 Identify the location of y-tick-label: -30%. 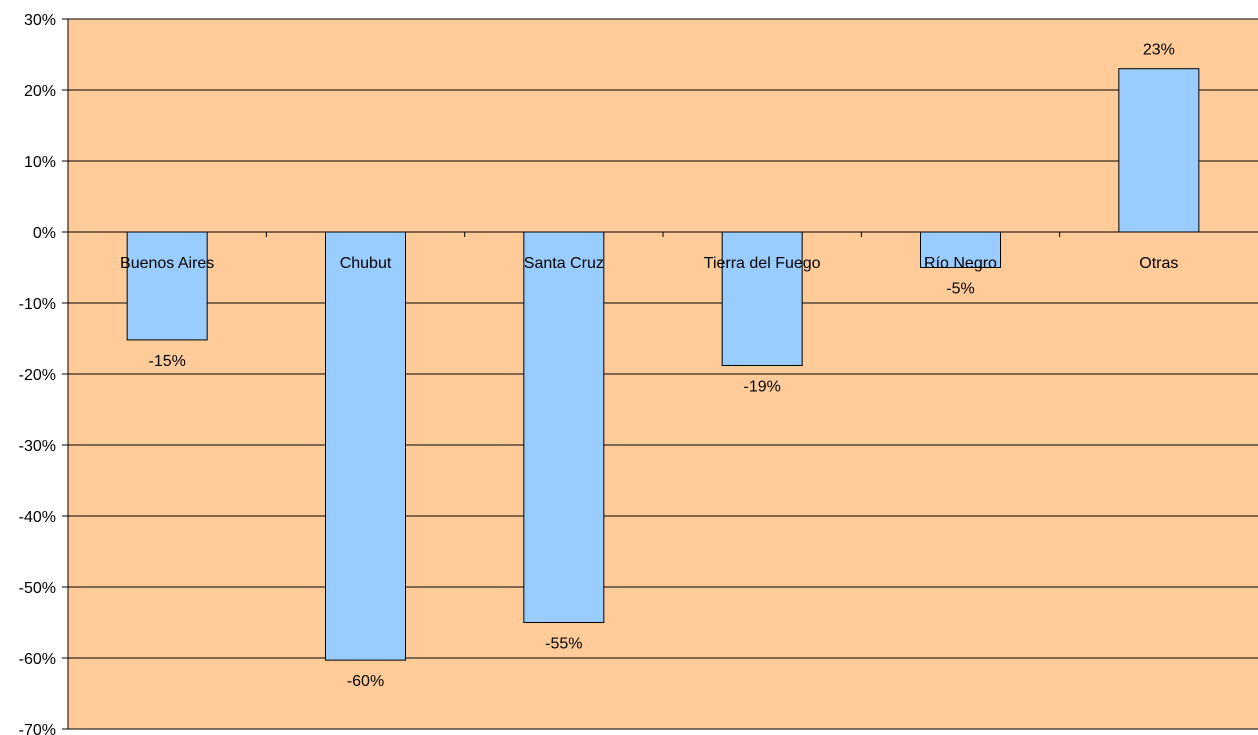
(37, 446).